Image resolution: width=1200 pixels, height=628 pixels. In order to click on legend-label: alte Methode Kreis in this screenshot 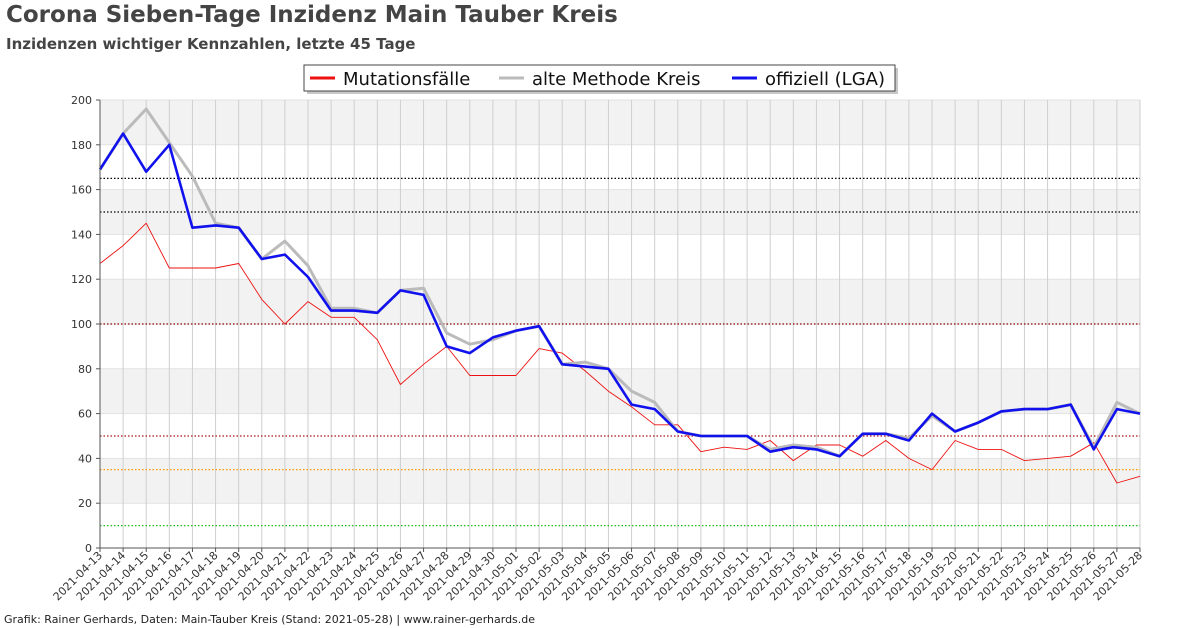, I will do `click(616, 79)`.